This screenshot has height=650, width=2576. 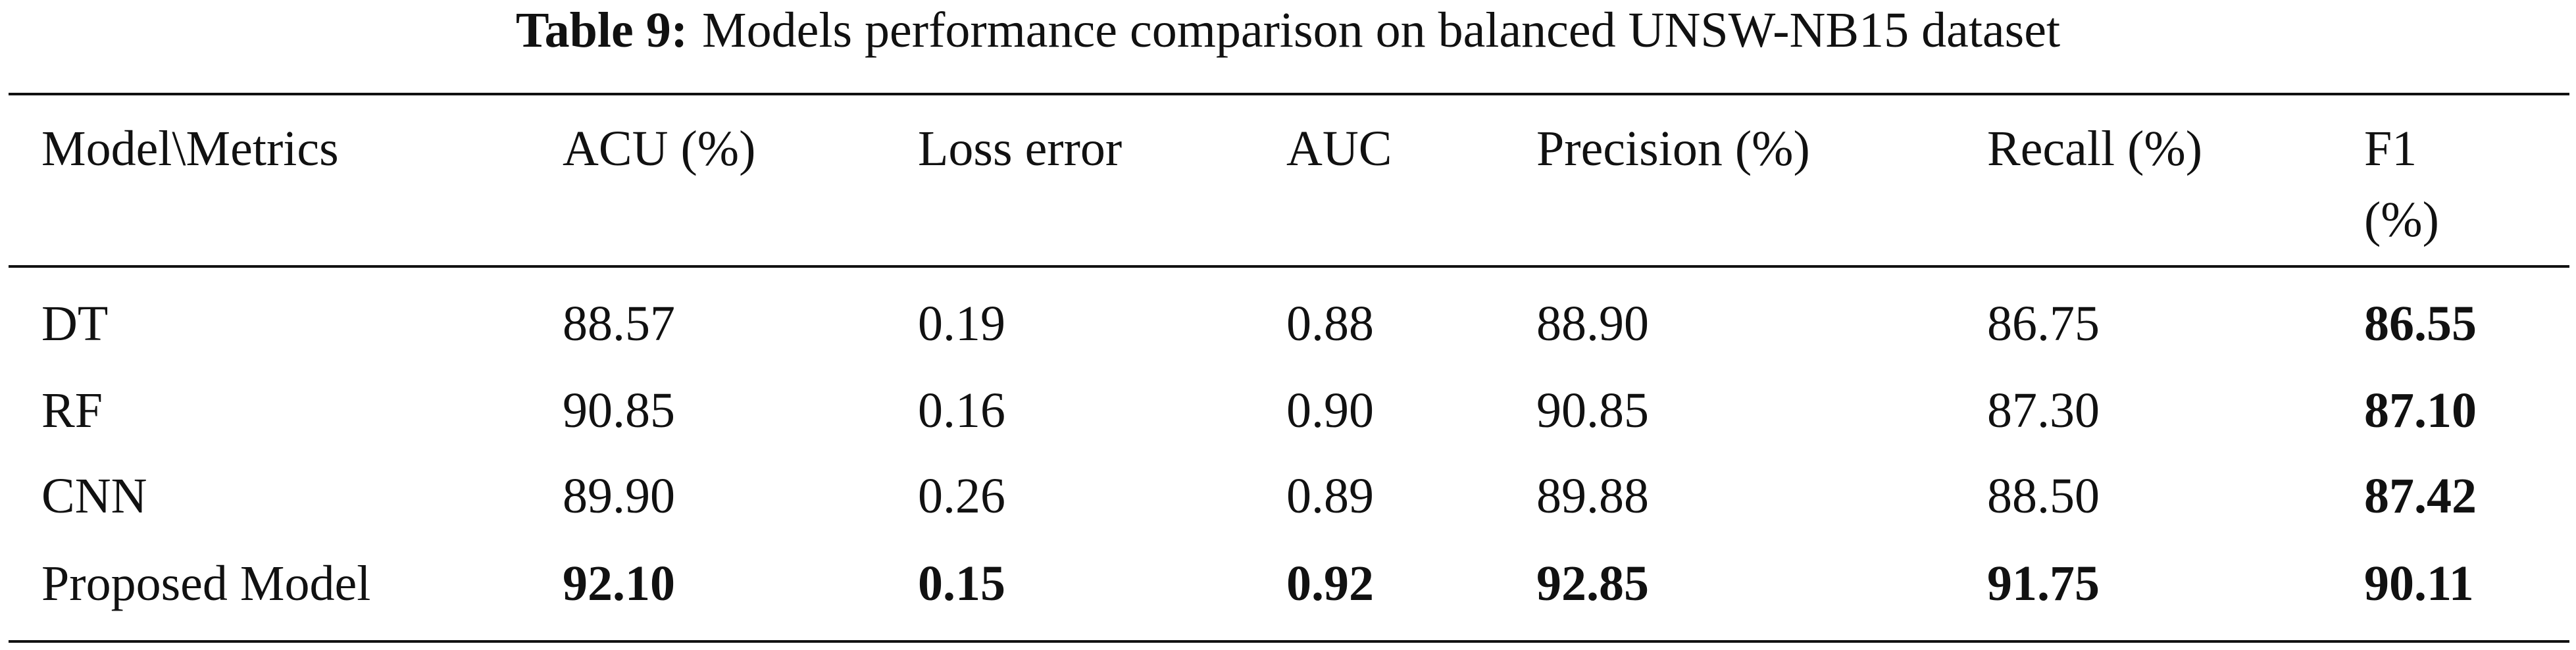 I want to click on caption-label: Table 9:, so click(x=601, y=31).